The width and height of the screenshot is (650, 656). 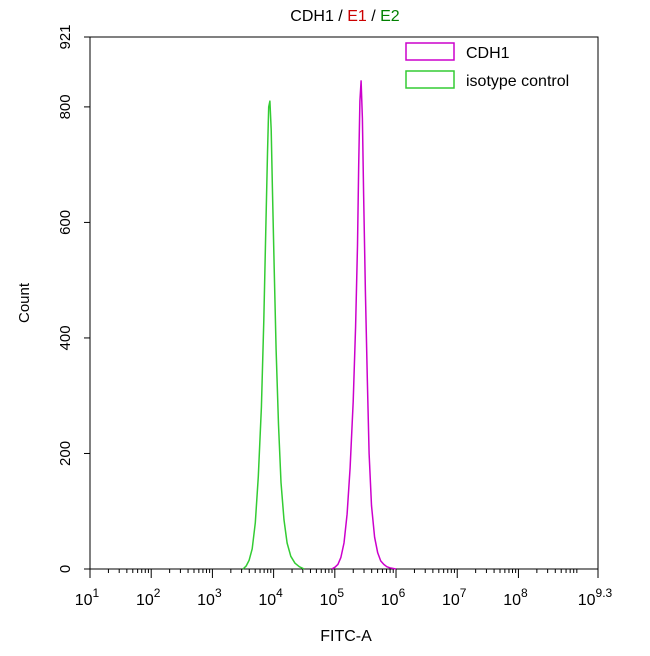 I want to click on chart-title: CDH1 / E1 / E2, so click(x=345, y=16).